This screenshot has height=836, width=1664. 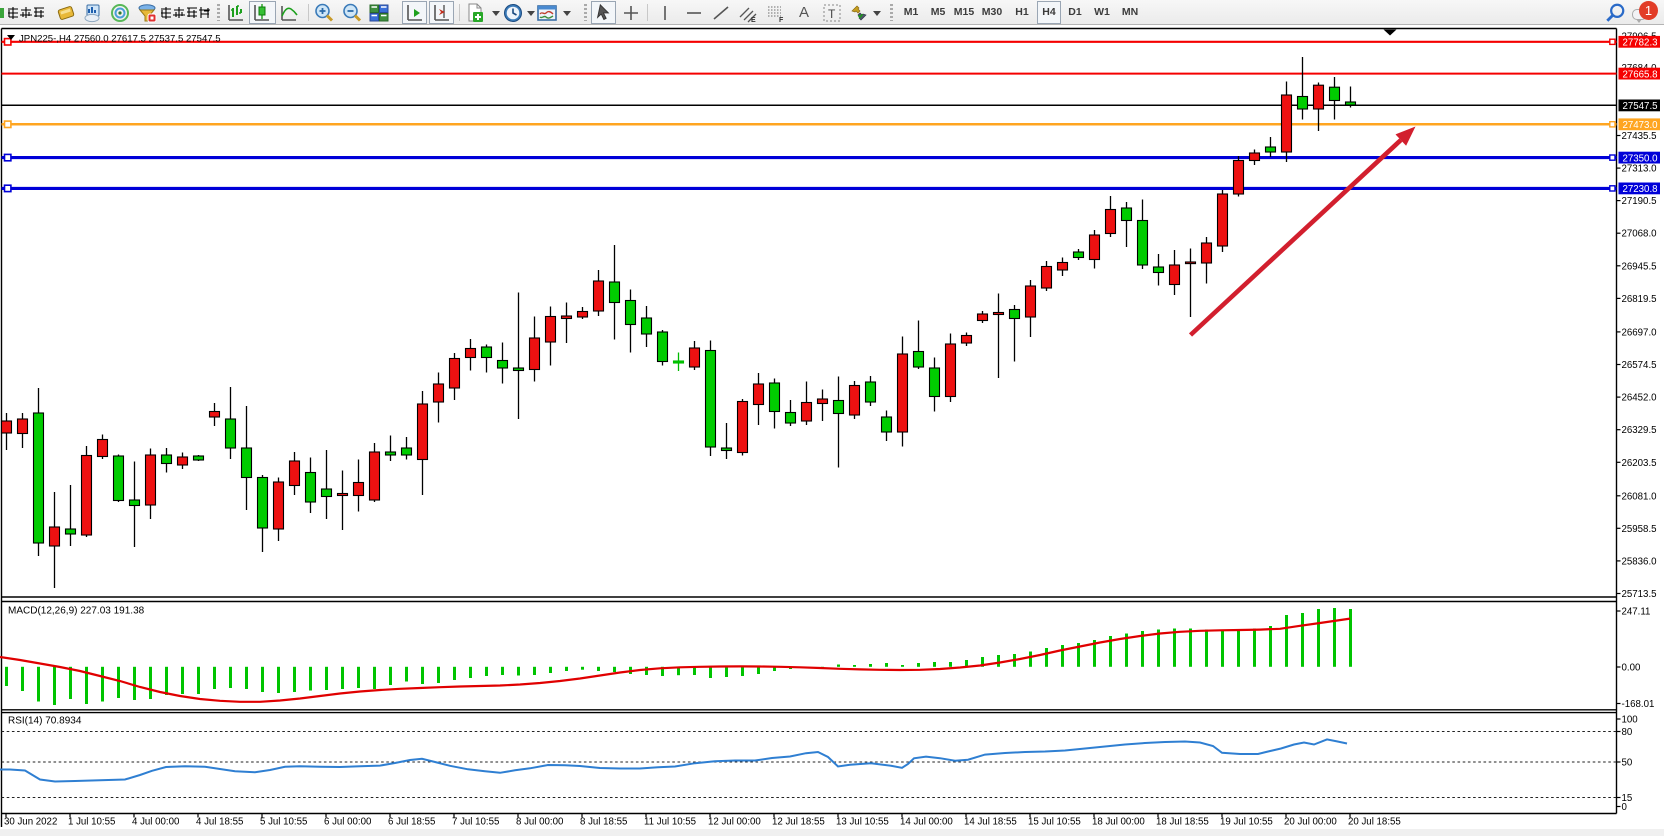 I want to click on svg-text: 8 Jul 18:55, so click(x=603, y=822).